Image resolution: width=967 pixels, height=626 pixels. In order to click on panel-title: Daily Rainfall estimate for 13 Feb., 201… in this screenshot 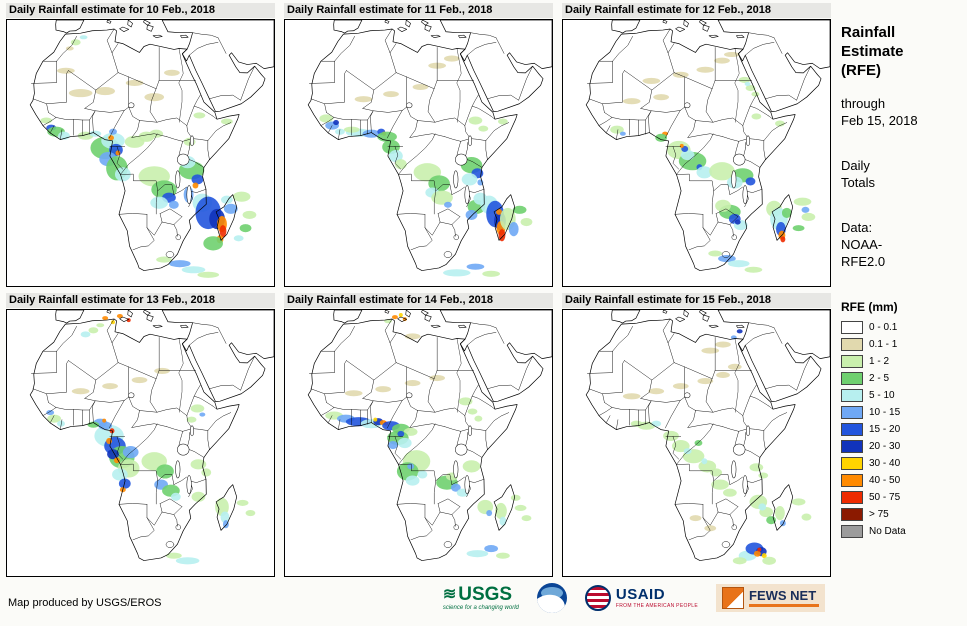, I will do `click(140, 300)`.